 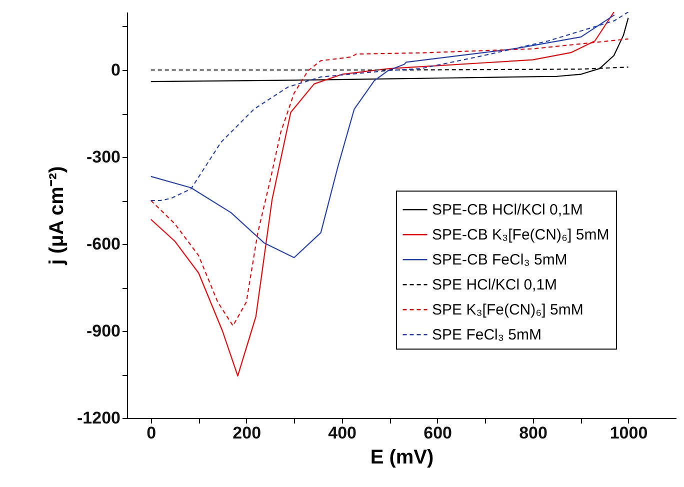 What do you see at coordinates (438, 433) in the screenshot?
I see `x-tick-label: 600` at bounding box center [438, 433].